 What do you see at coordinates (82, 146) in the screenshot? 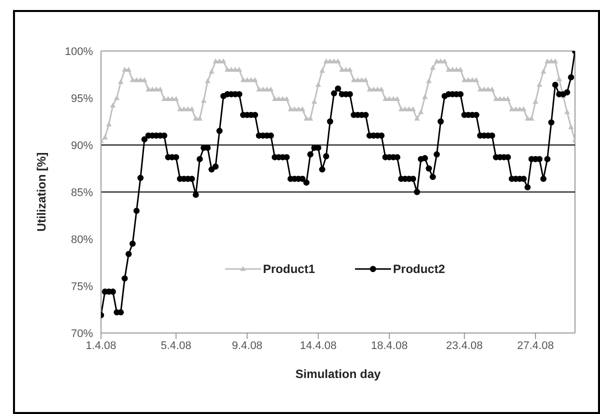
I see `y-tick-label: 90%` at bounding box center [82, 146].